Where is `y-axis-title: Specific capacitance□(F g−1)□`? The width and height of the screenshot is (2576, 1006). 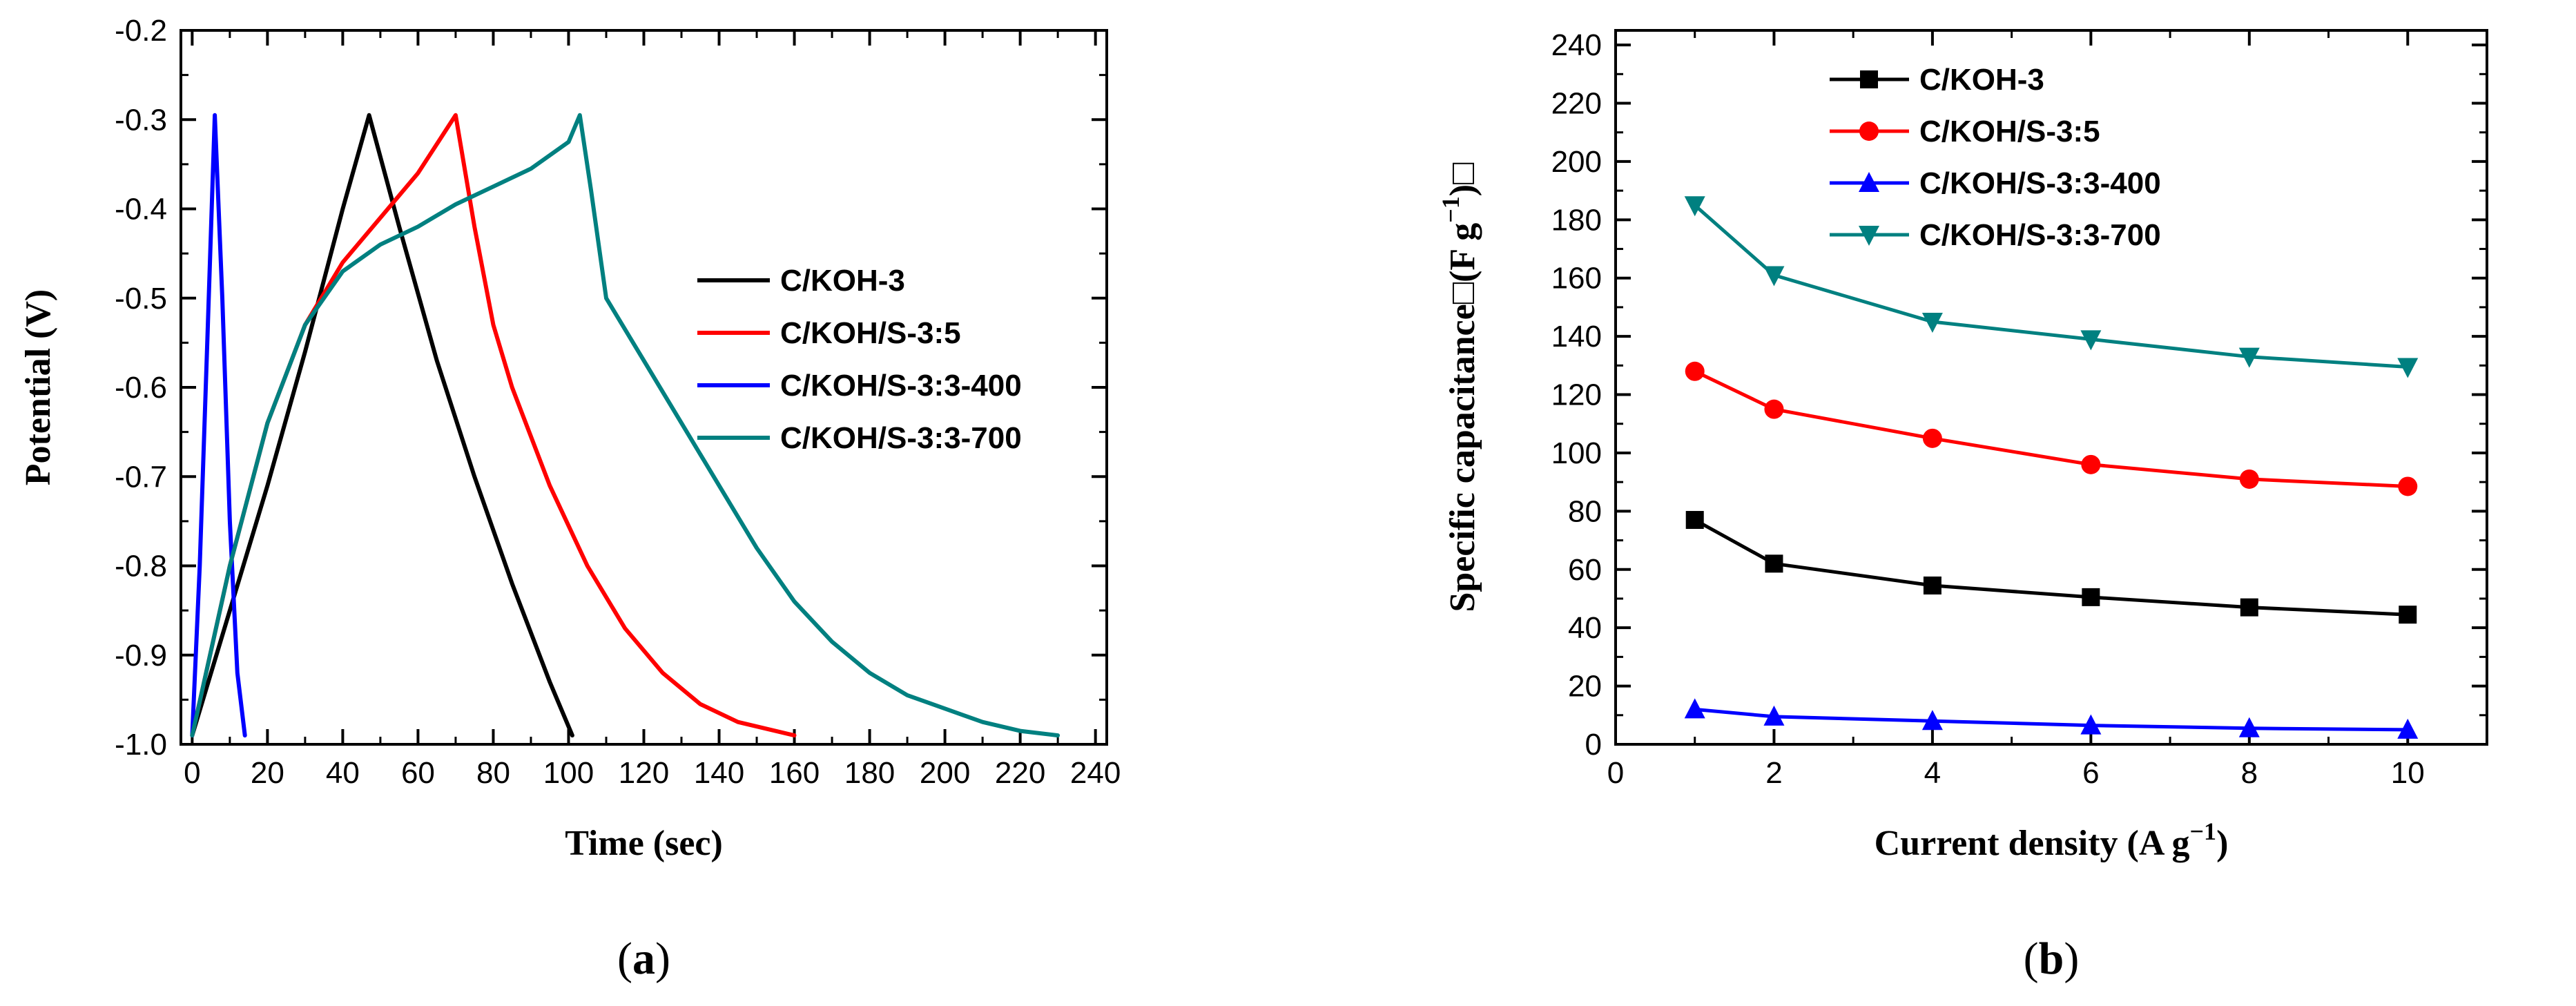 y-axis-title: Specific capacitance□(F g−1)□ is located at coordinates (1459, 387).